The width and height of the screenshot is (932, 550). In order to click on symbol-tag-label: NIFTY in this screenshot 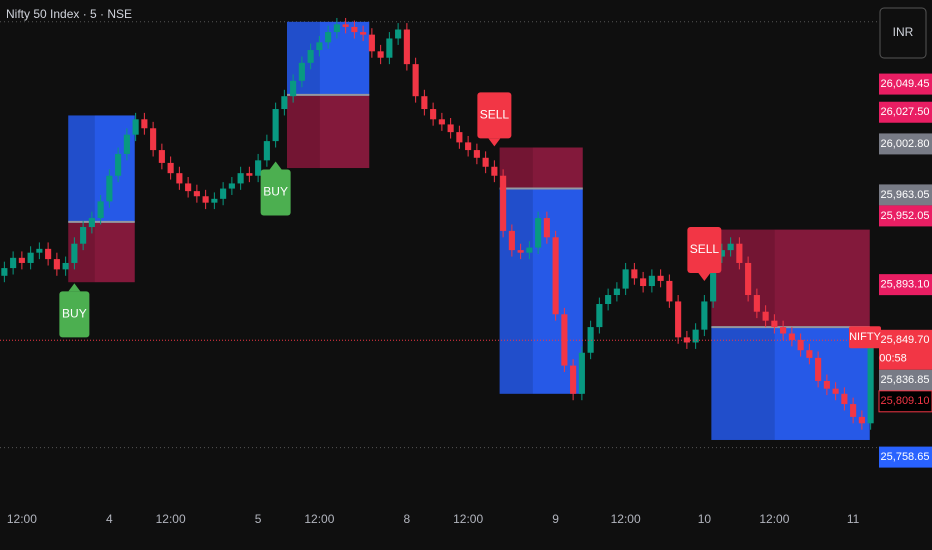, I will do `click(865, 337)`.